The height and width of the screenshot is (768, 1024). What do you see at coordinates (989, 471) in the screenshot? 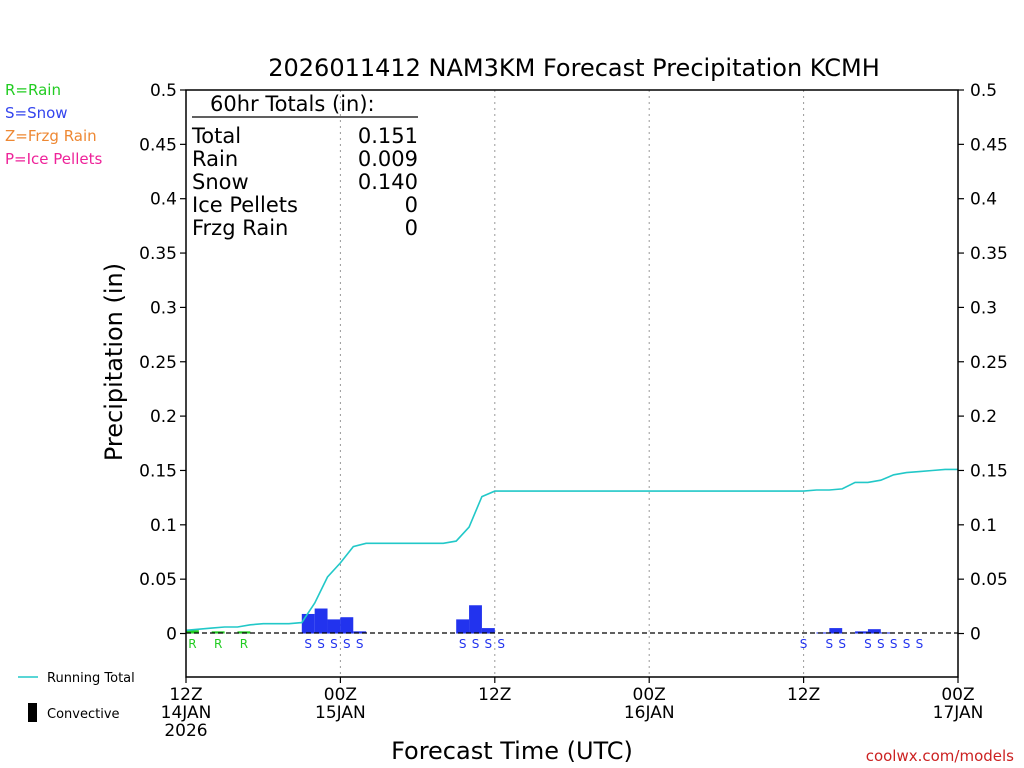
I see `y-tick-label-right: 0.15` at bounding box center [989, 471].